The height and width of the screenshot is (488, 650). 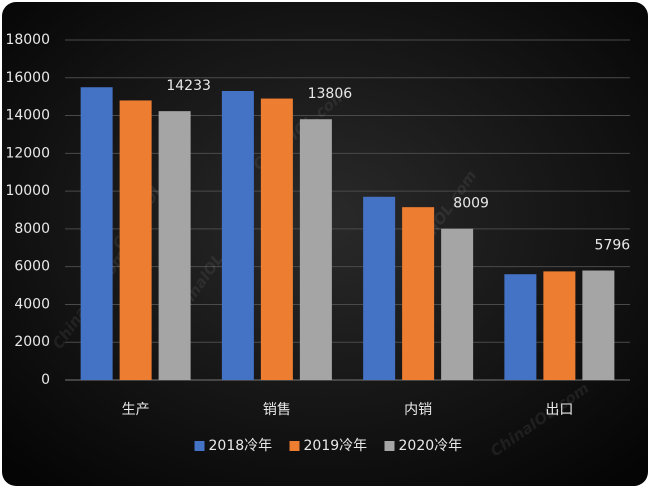 What do you see at coordinates (32, 304) in the screenshot?
I see `y-tick-label: 4000` at bounding box center [32, 304].